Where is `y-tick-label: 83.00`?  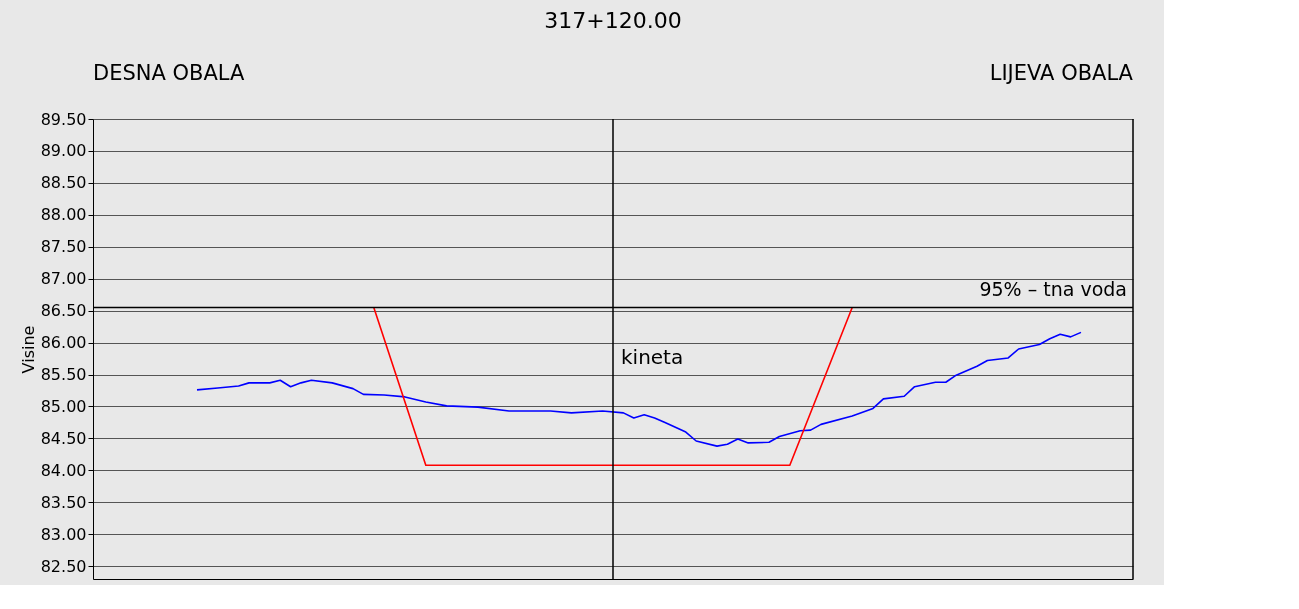
y-tick-label: 83.00 is located at coordinates (63, 534).